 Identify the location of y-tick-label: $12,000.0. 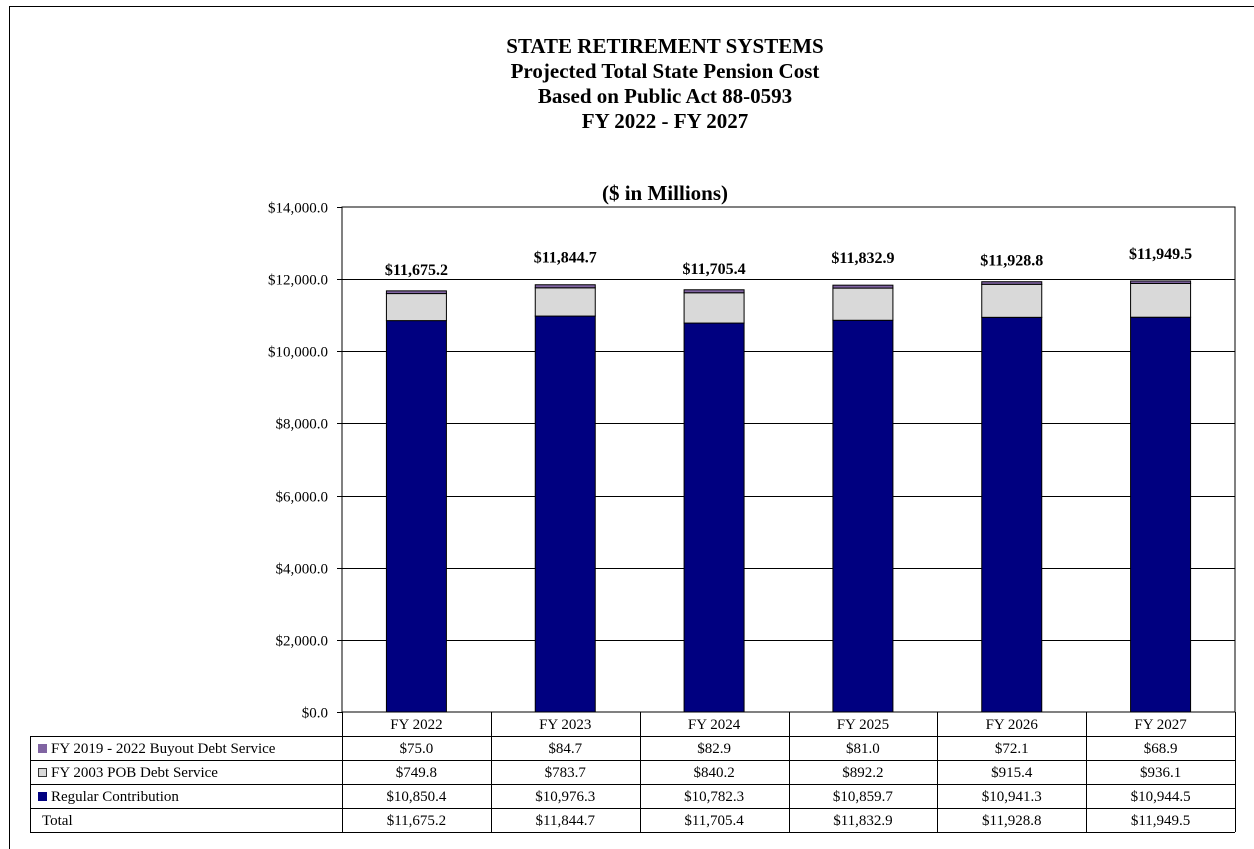
(298, 281).